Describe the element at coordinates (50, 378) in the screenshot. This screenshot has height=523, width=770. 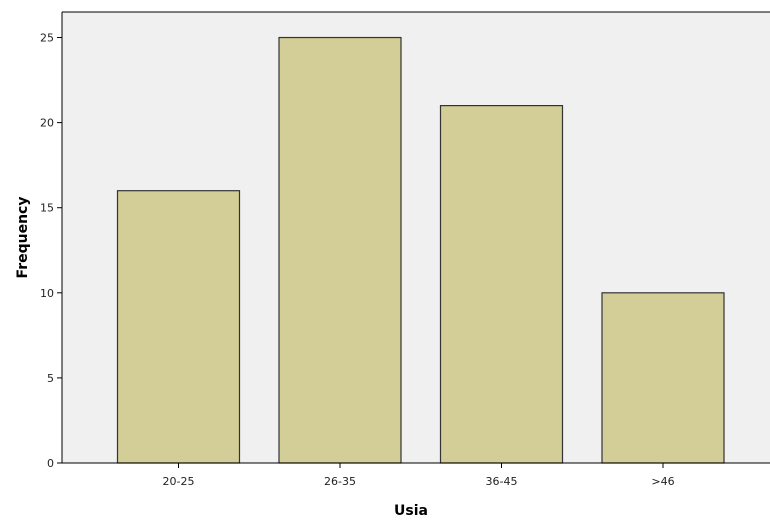
I see `y-tick-label: 5` at that location.